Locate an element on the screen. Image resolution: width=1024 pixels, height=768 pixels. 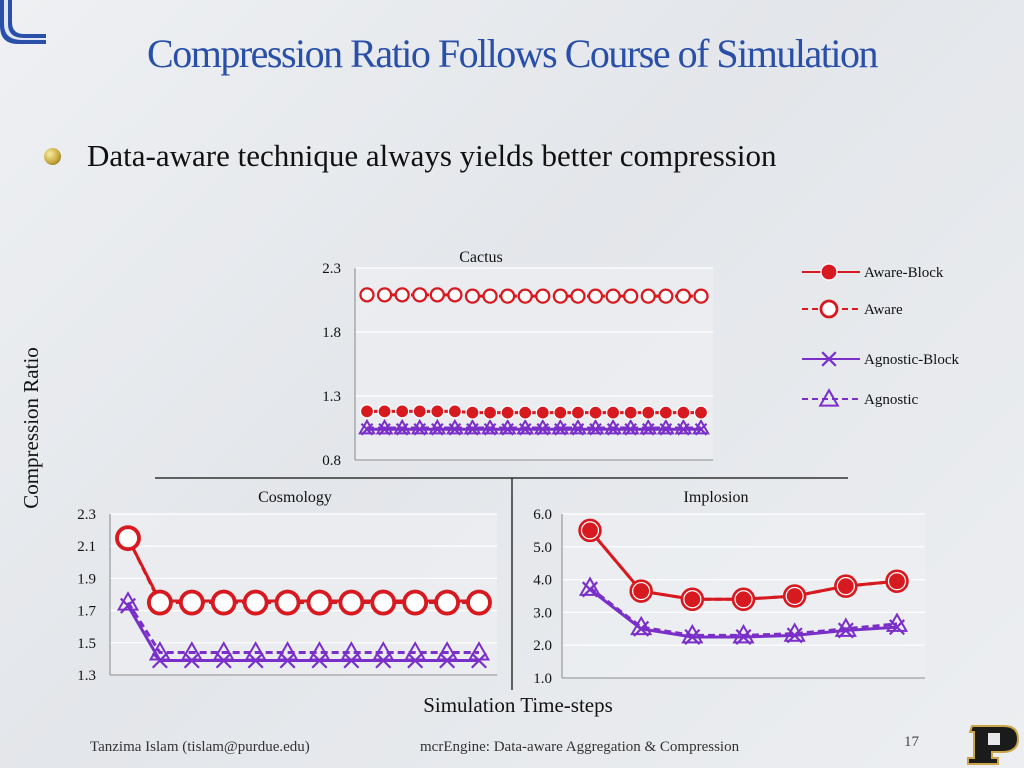
y-axis-label: Compression Ratio is located at coordinates (31, 428).